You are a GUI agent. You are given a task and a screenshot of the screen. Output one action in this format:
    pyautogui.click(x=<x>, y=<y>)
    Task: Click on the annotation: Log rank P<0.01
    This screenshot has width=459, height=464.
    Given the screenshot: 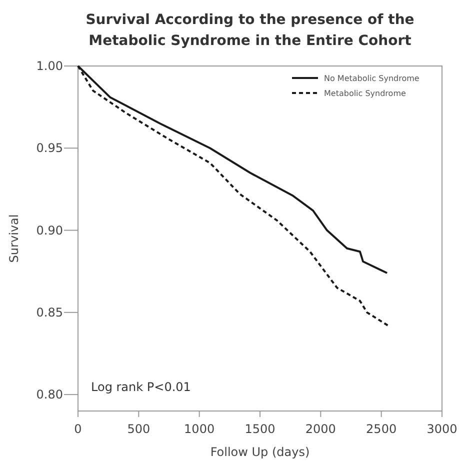 What is the action you would take?
    pyautogui.click(x=141, y=387)
    